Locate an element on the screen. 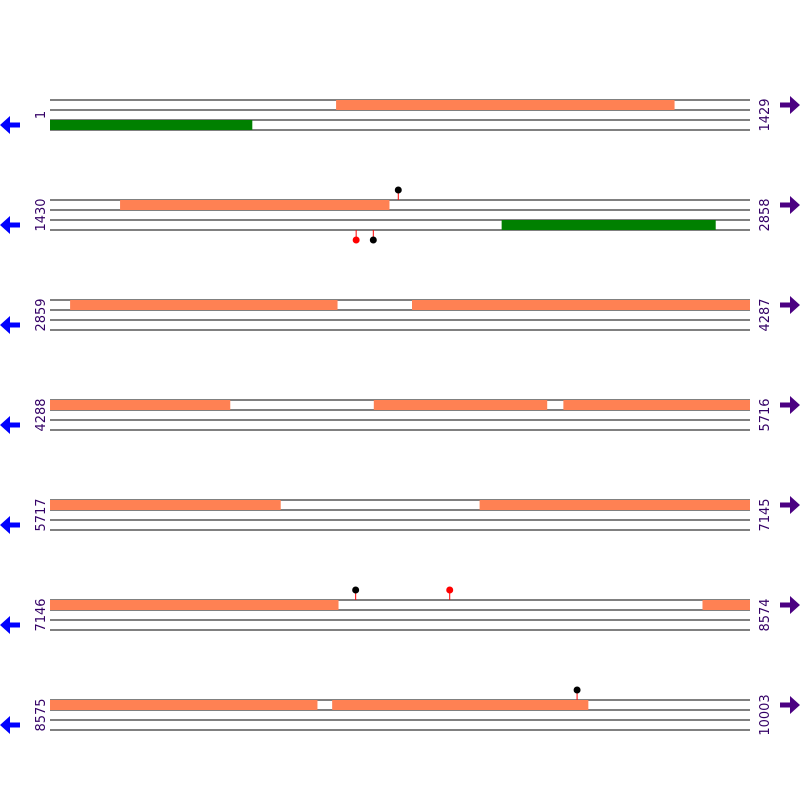 This screenshot has height=800, width=800. sequence-row: 5717 7145 is located at coordinates (400, 515).